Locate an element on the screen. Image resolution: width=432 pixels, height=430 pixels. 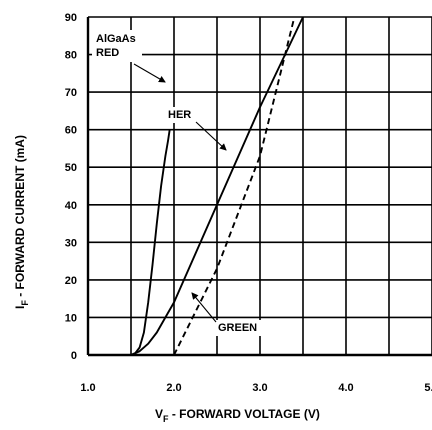
x-axis-label: VF - FORWARD VOLTAGE (V) is located at coordinates (237, 415).